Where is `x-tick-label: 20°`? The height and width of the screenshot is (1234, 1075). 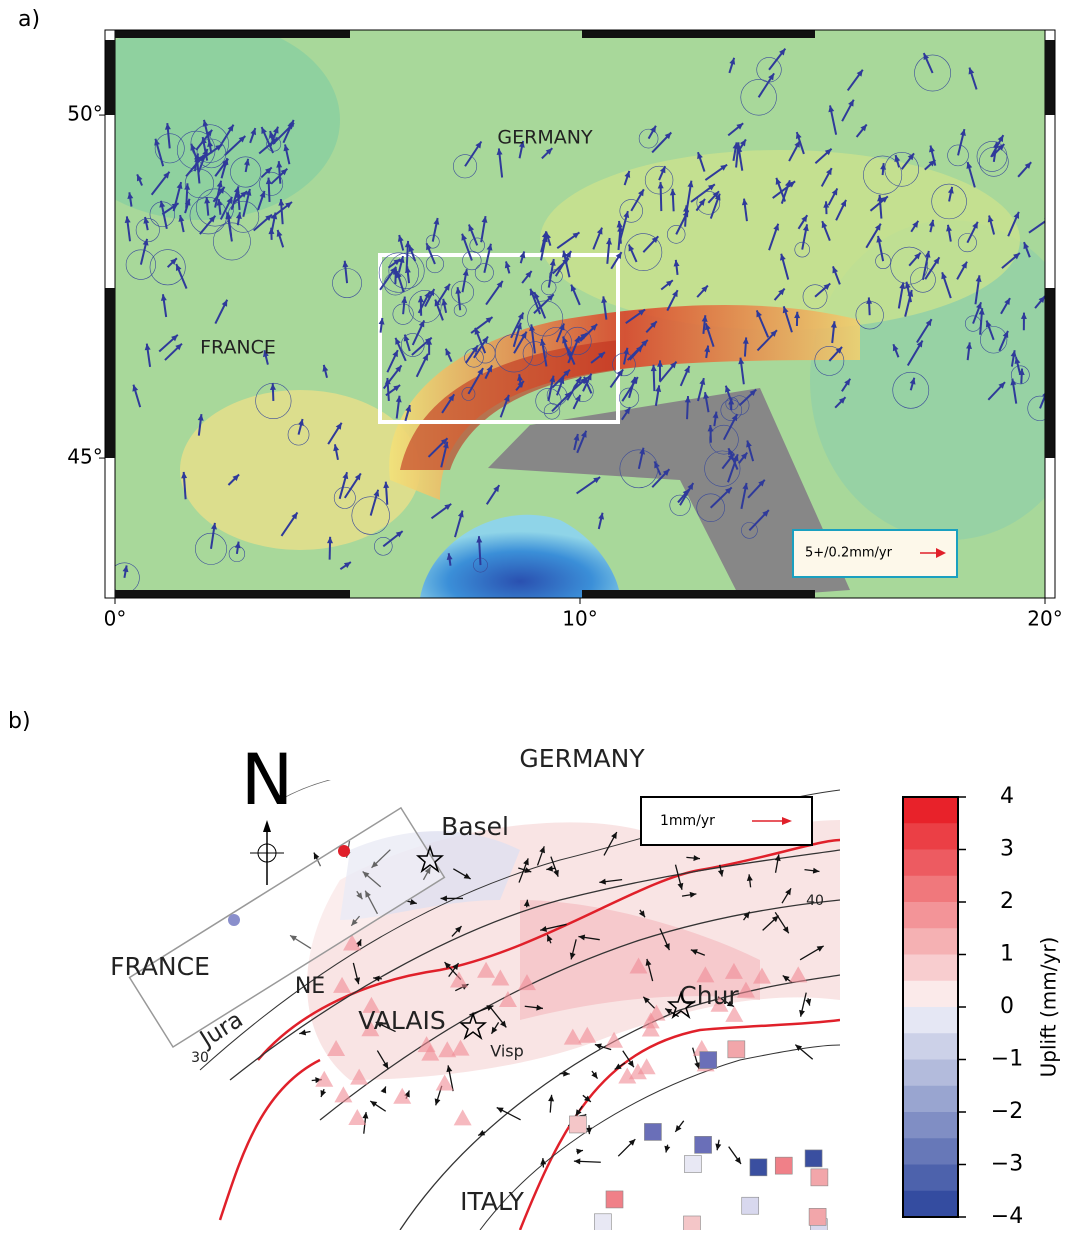
x-tick-label: 20° is located at coordinates (1044, 619).